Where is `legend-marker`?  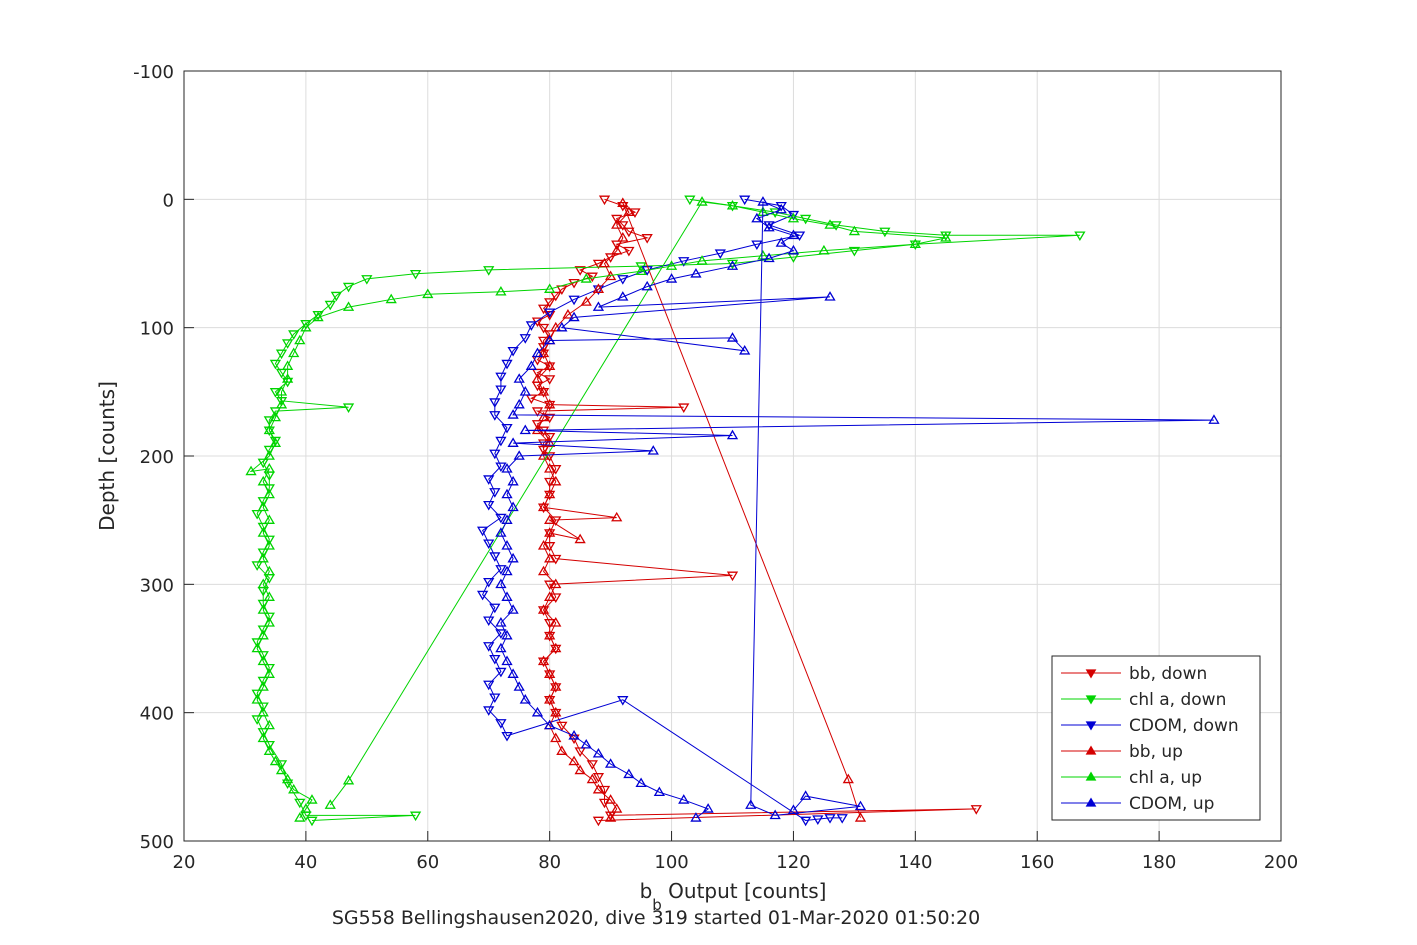
legend-marker is located at coordinates (1091, 726).